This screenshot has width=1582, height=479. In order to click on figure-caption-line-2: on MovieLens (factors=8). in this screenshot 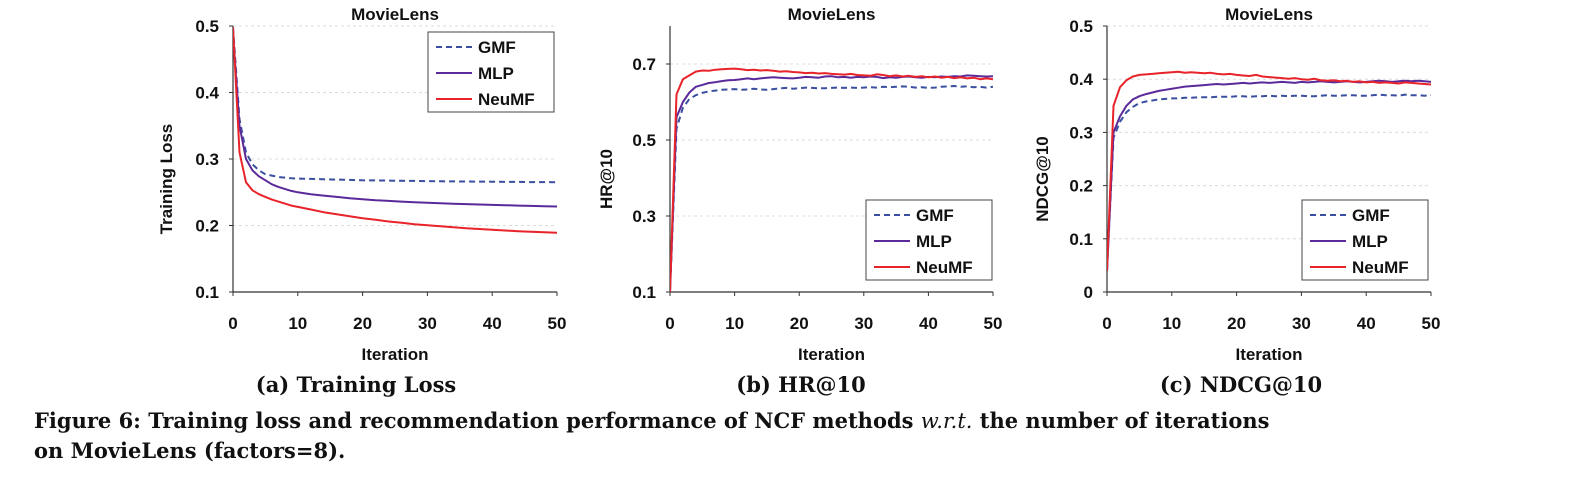, I will do `click(189, 450)`.